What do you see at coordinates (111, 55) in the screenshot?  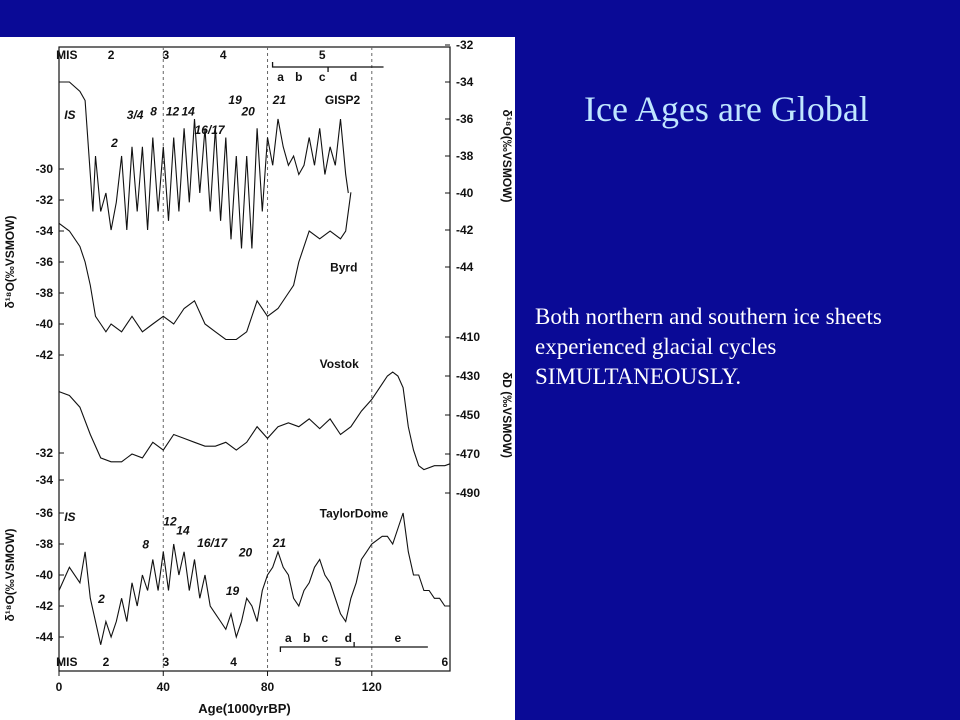 I see `mis-label-top: 2` at bounding box center [111, 55].